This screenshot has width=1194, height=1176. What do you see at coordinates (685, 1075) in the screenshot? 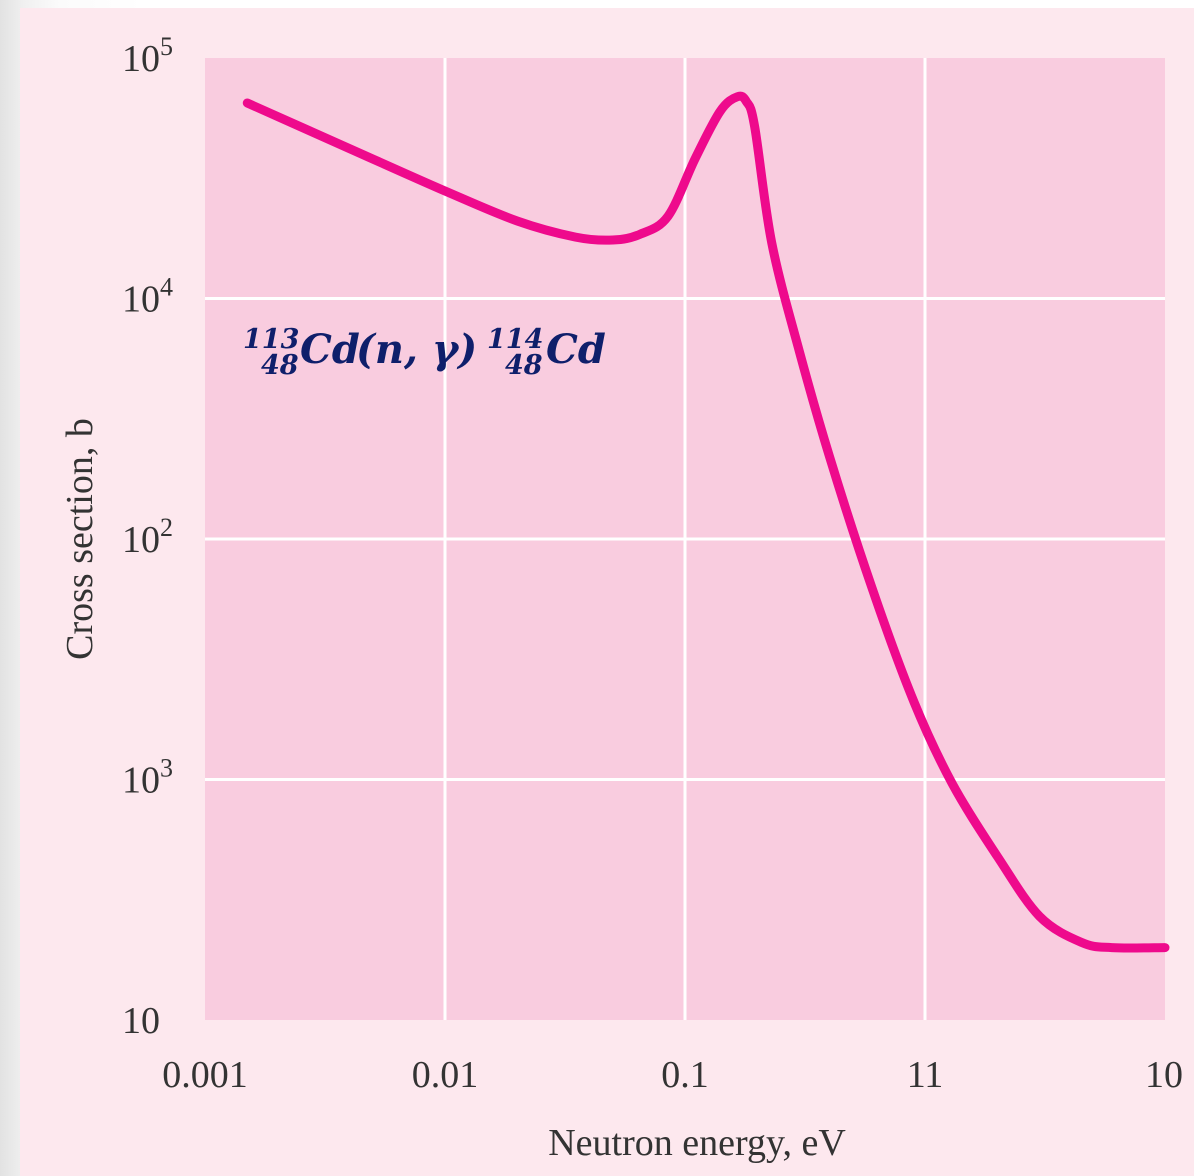
I see `x-tick-label: 0.1` at bounding box center [685, 1075].